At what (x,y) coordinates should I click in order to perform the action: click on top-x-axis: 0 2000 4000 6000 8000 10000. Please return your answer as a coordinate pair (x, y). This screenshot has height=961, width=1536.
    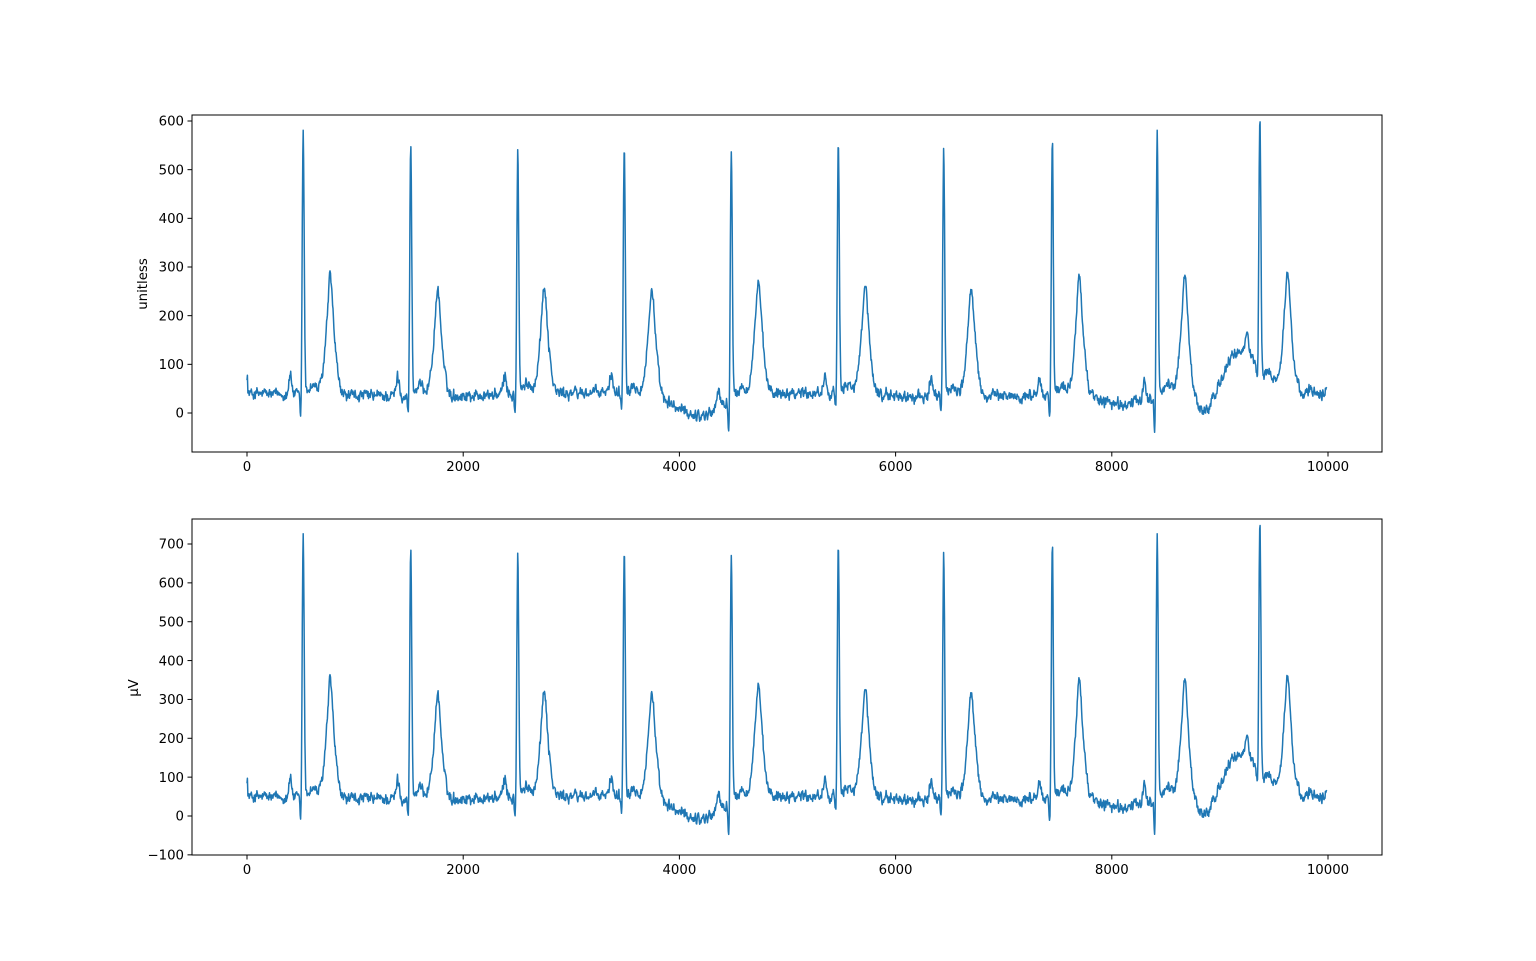
    Looking at the image, I should click on (796, 463).